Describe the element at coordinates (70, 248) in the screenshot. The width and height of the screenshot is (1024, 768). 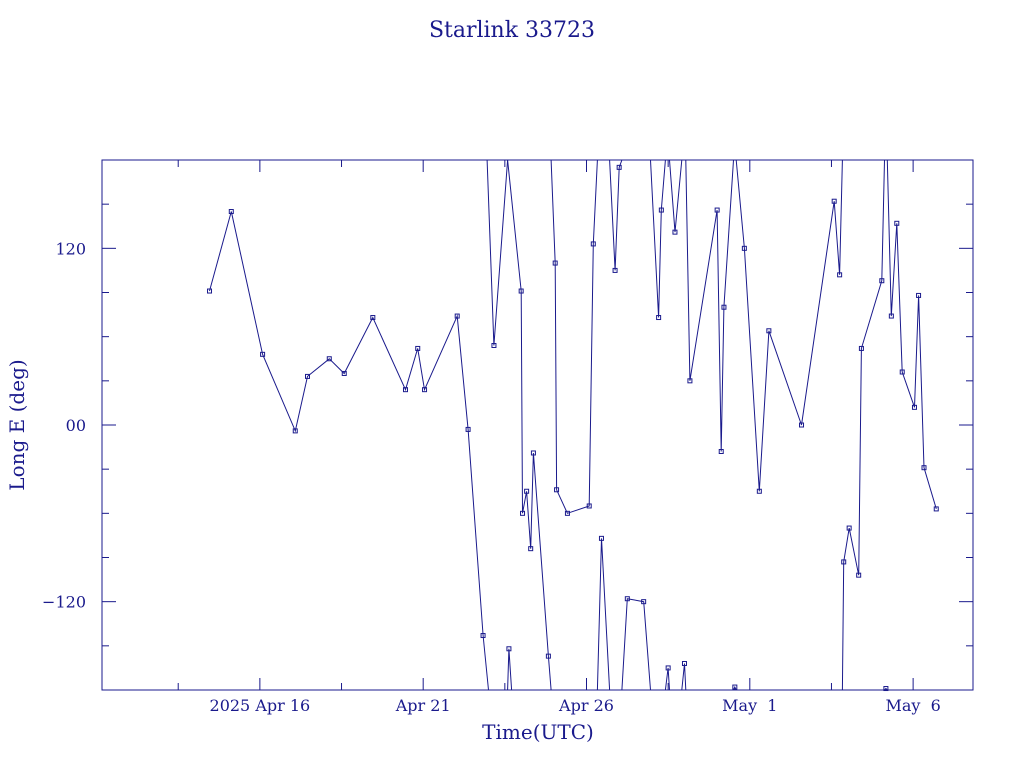
I see `y-tick-label: 120` at that location.